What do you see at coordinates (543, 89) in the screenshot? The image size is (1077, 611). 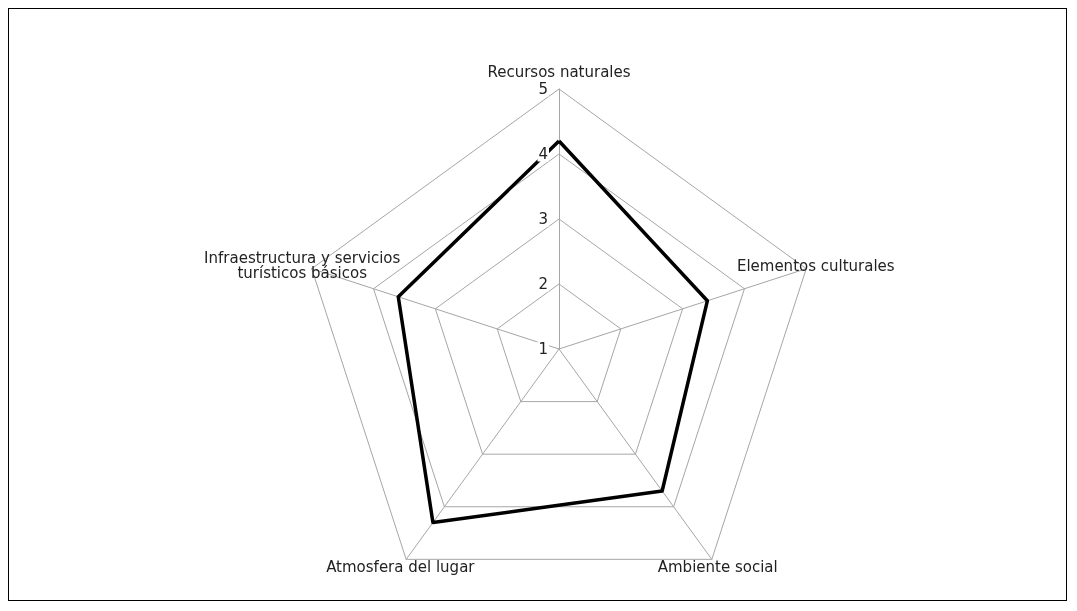 I see `y-tick-label: 5` at bounding box center [543, 89].